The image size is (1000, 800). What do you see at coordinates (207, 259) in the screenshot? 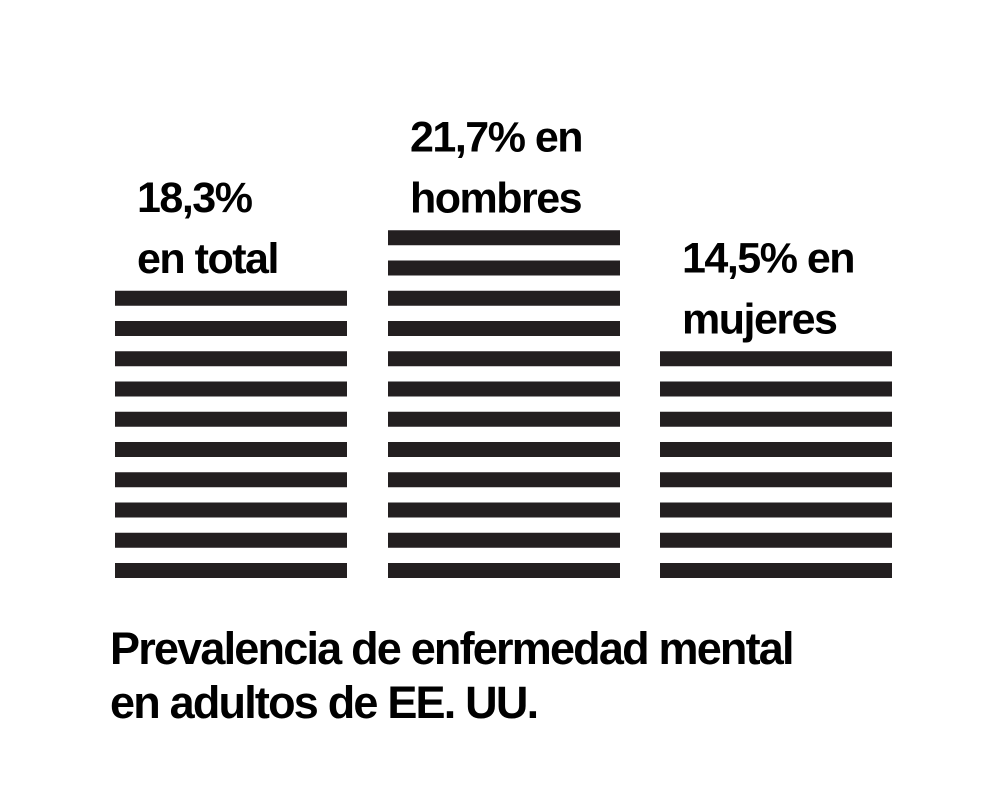
I see `data-label-total-line-2: en total` at bounding box center [207, 259].